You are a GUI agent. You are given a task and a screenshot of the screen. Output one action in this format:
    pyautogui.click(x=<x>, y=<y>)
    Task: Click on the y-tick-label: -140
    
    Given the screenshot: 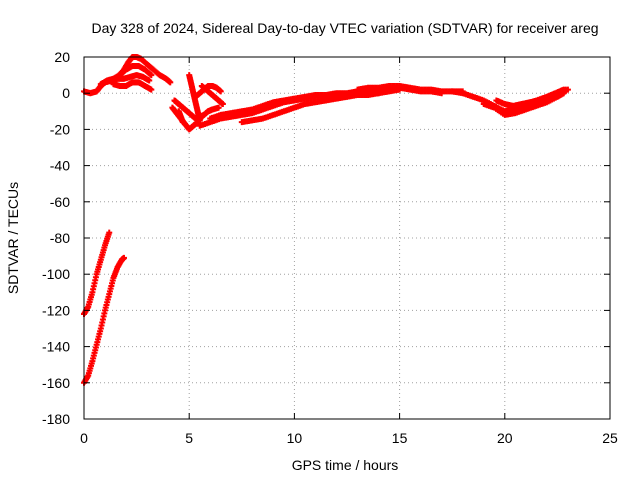 What is the action you would take?
    pyautogui.click(x=56, y=347)
    